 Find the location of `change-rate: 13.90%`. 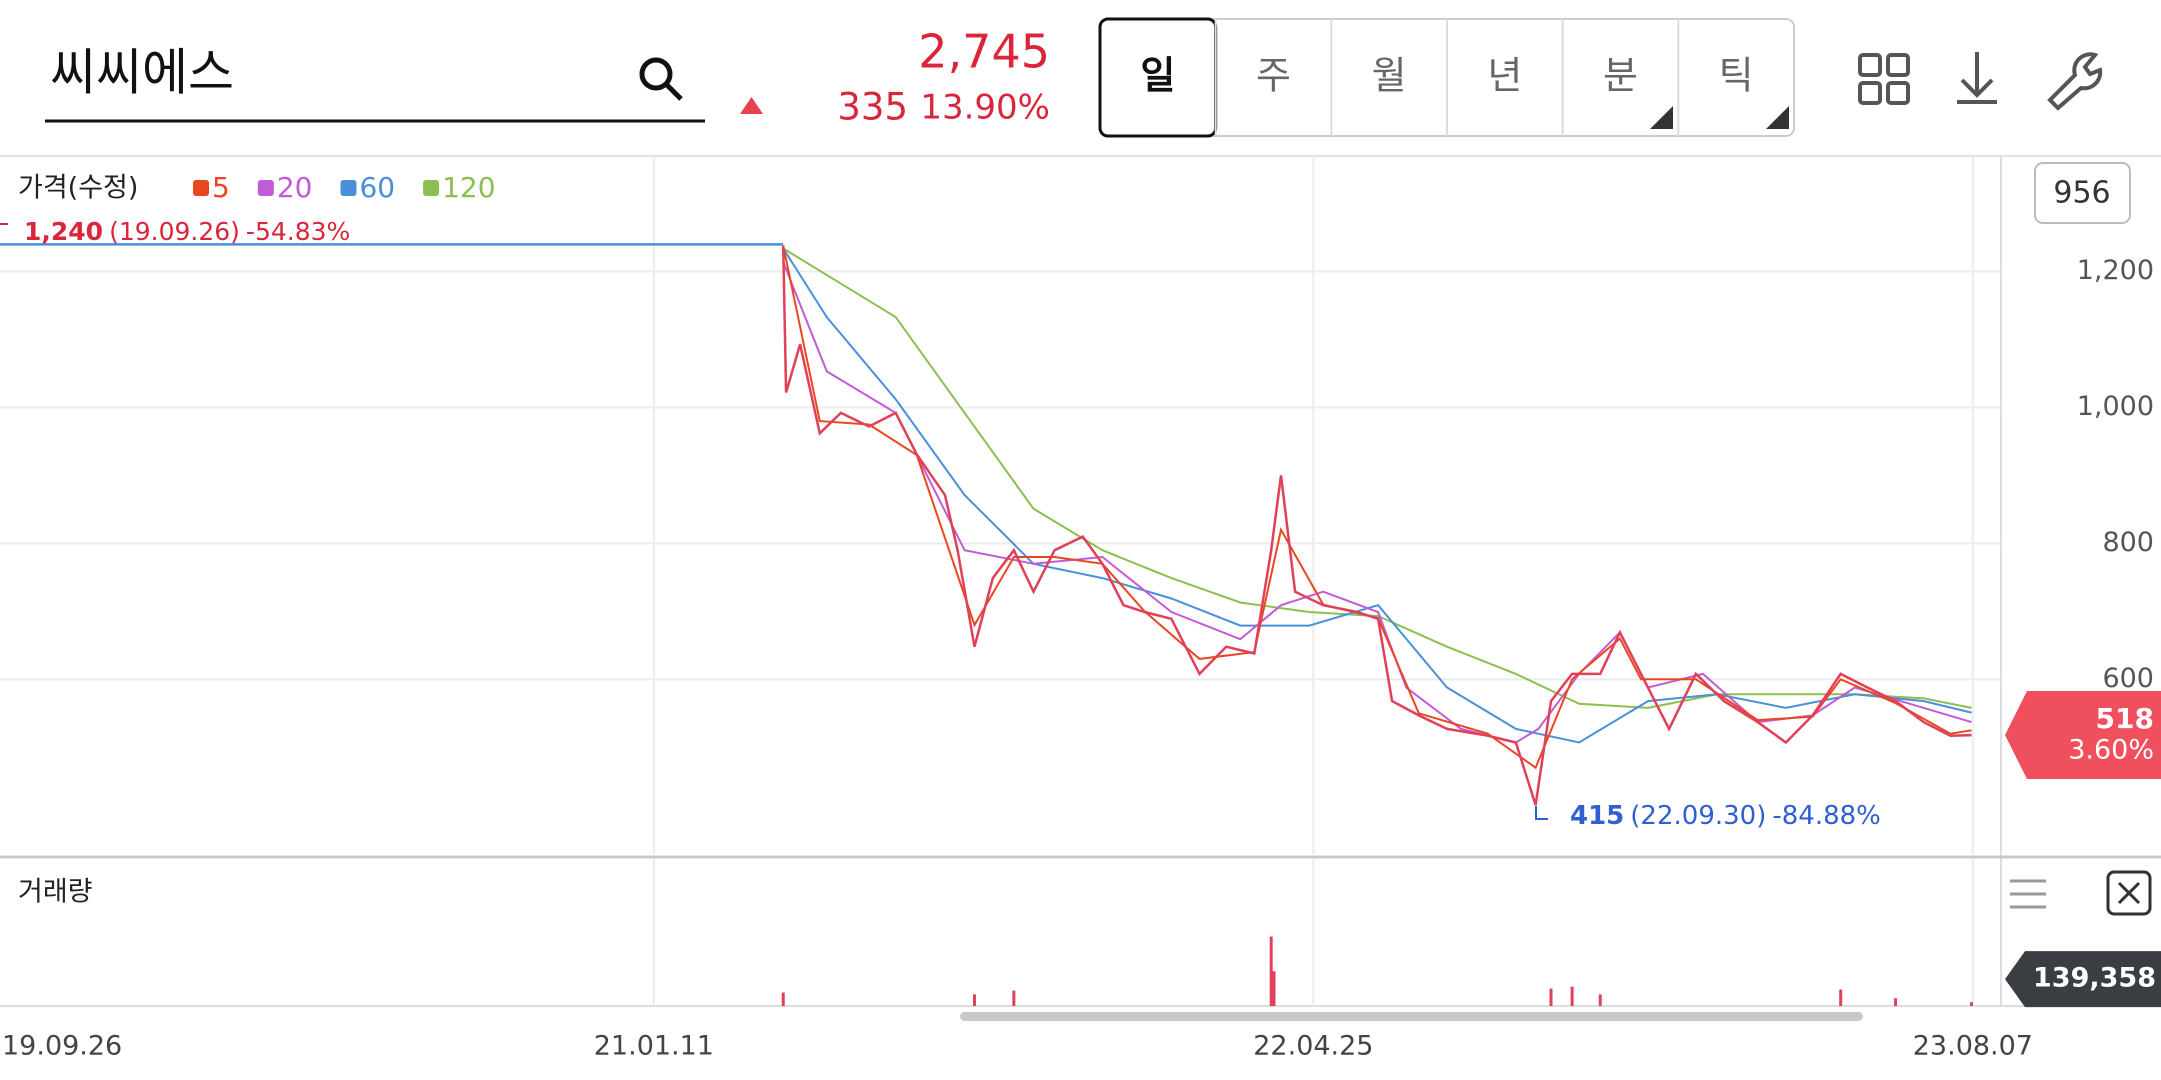

change-rate: 13.90% is located at coordinates (985, 108).